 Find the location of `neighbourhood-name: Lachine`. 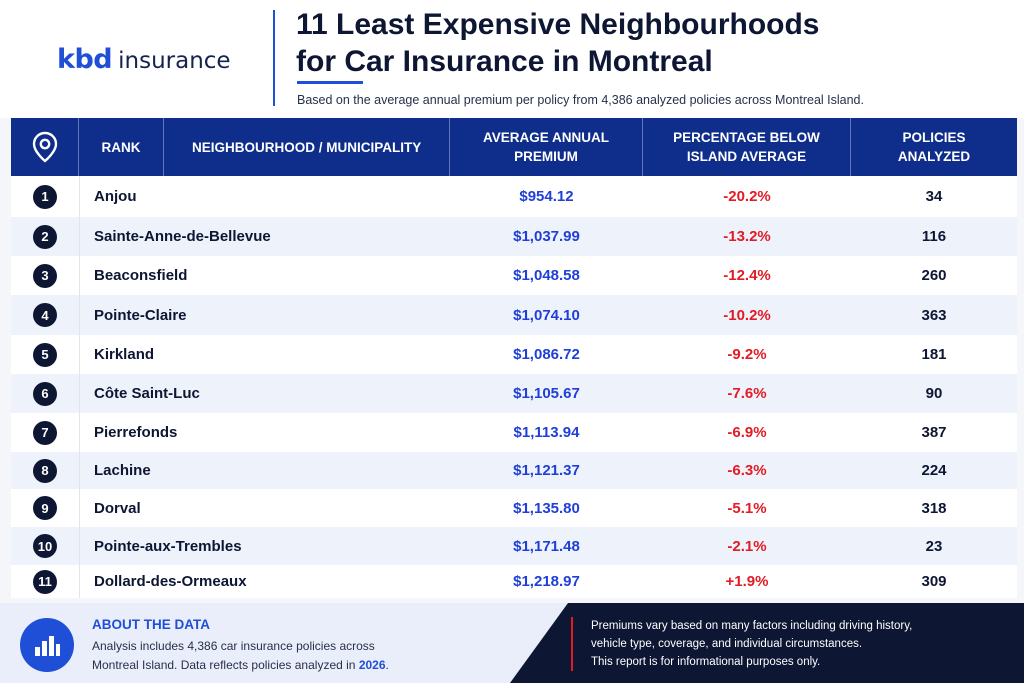

neighbourhood-name: Lachine is located at coordinates (122, 470).